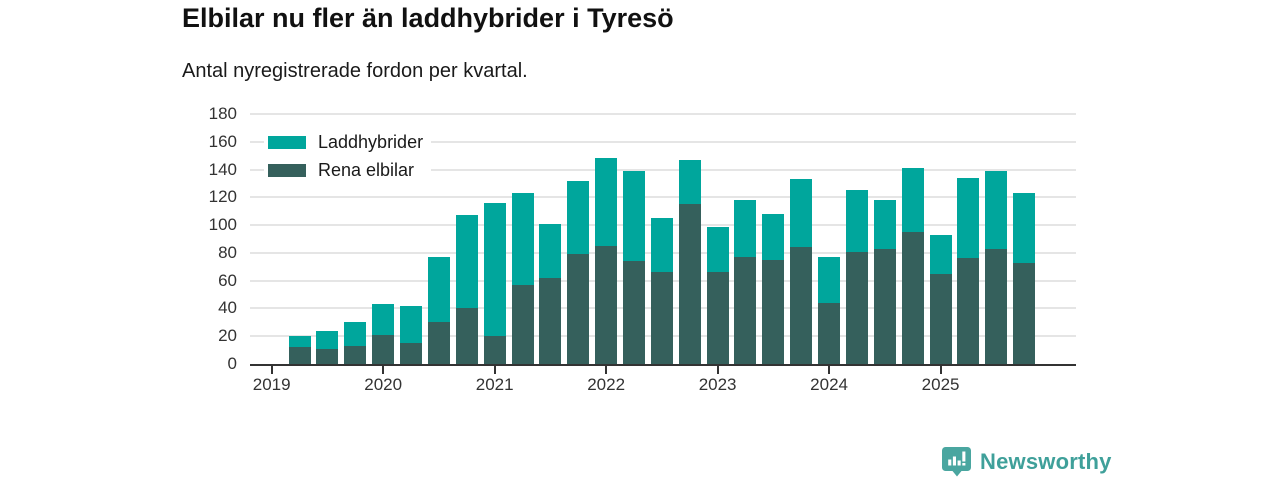 The width and height of the screenshot is (1280, 480). Describe the element at coordinates (227, 252) in the screenshot. I see `y-tick-label: 80` at that location.